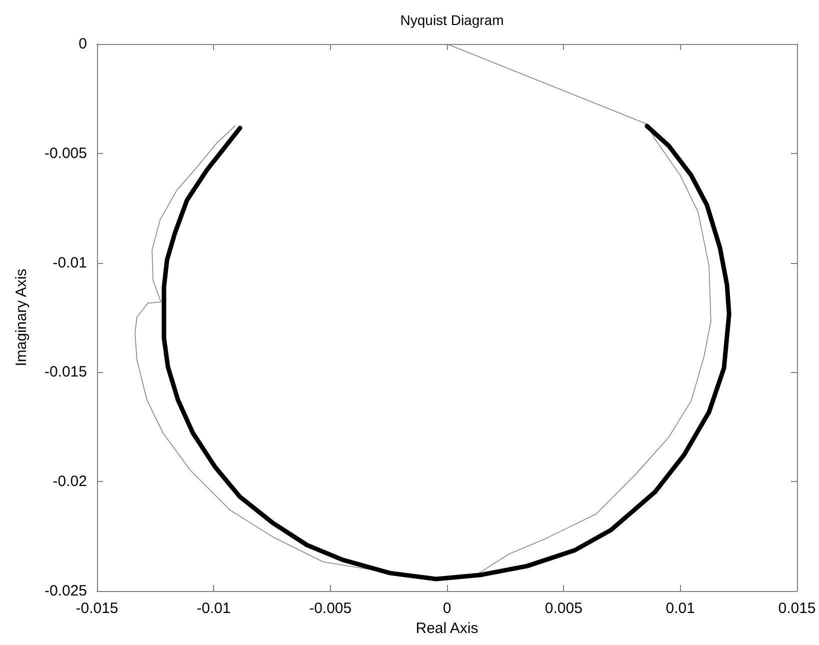 The width and height of the screenshot is (819, 645). Describe the element at coordinates (447, 628) in the screenshot. I see `x-axis-title: Real Axis` at that location.